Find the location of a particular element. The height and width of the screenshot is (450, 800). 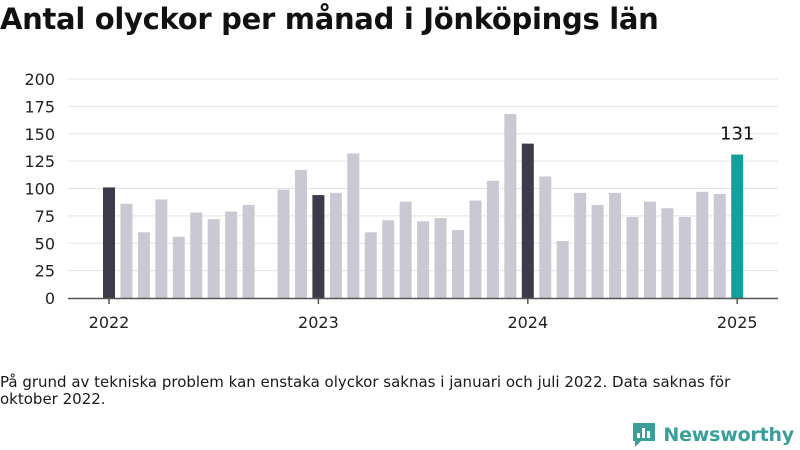

x-axis-labels: 2022 2023 2024 2025 is located at coordinates (423, 315).